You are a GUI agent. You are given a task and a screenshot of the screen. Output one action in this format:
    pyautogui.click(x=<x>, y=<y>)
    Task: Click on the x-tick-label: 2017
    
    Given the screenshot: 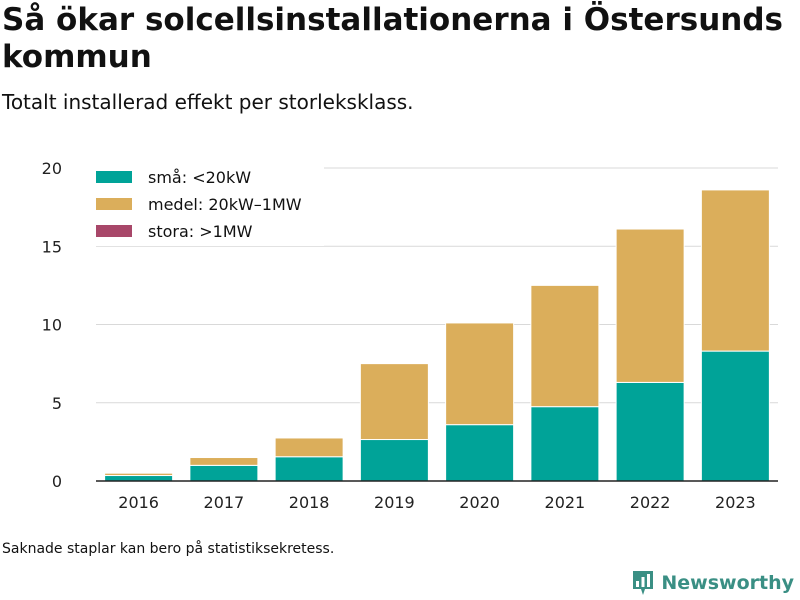 What is the action you would take?
    pyautogui.click(x=224, y=502)
    